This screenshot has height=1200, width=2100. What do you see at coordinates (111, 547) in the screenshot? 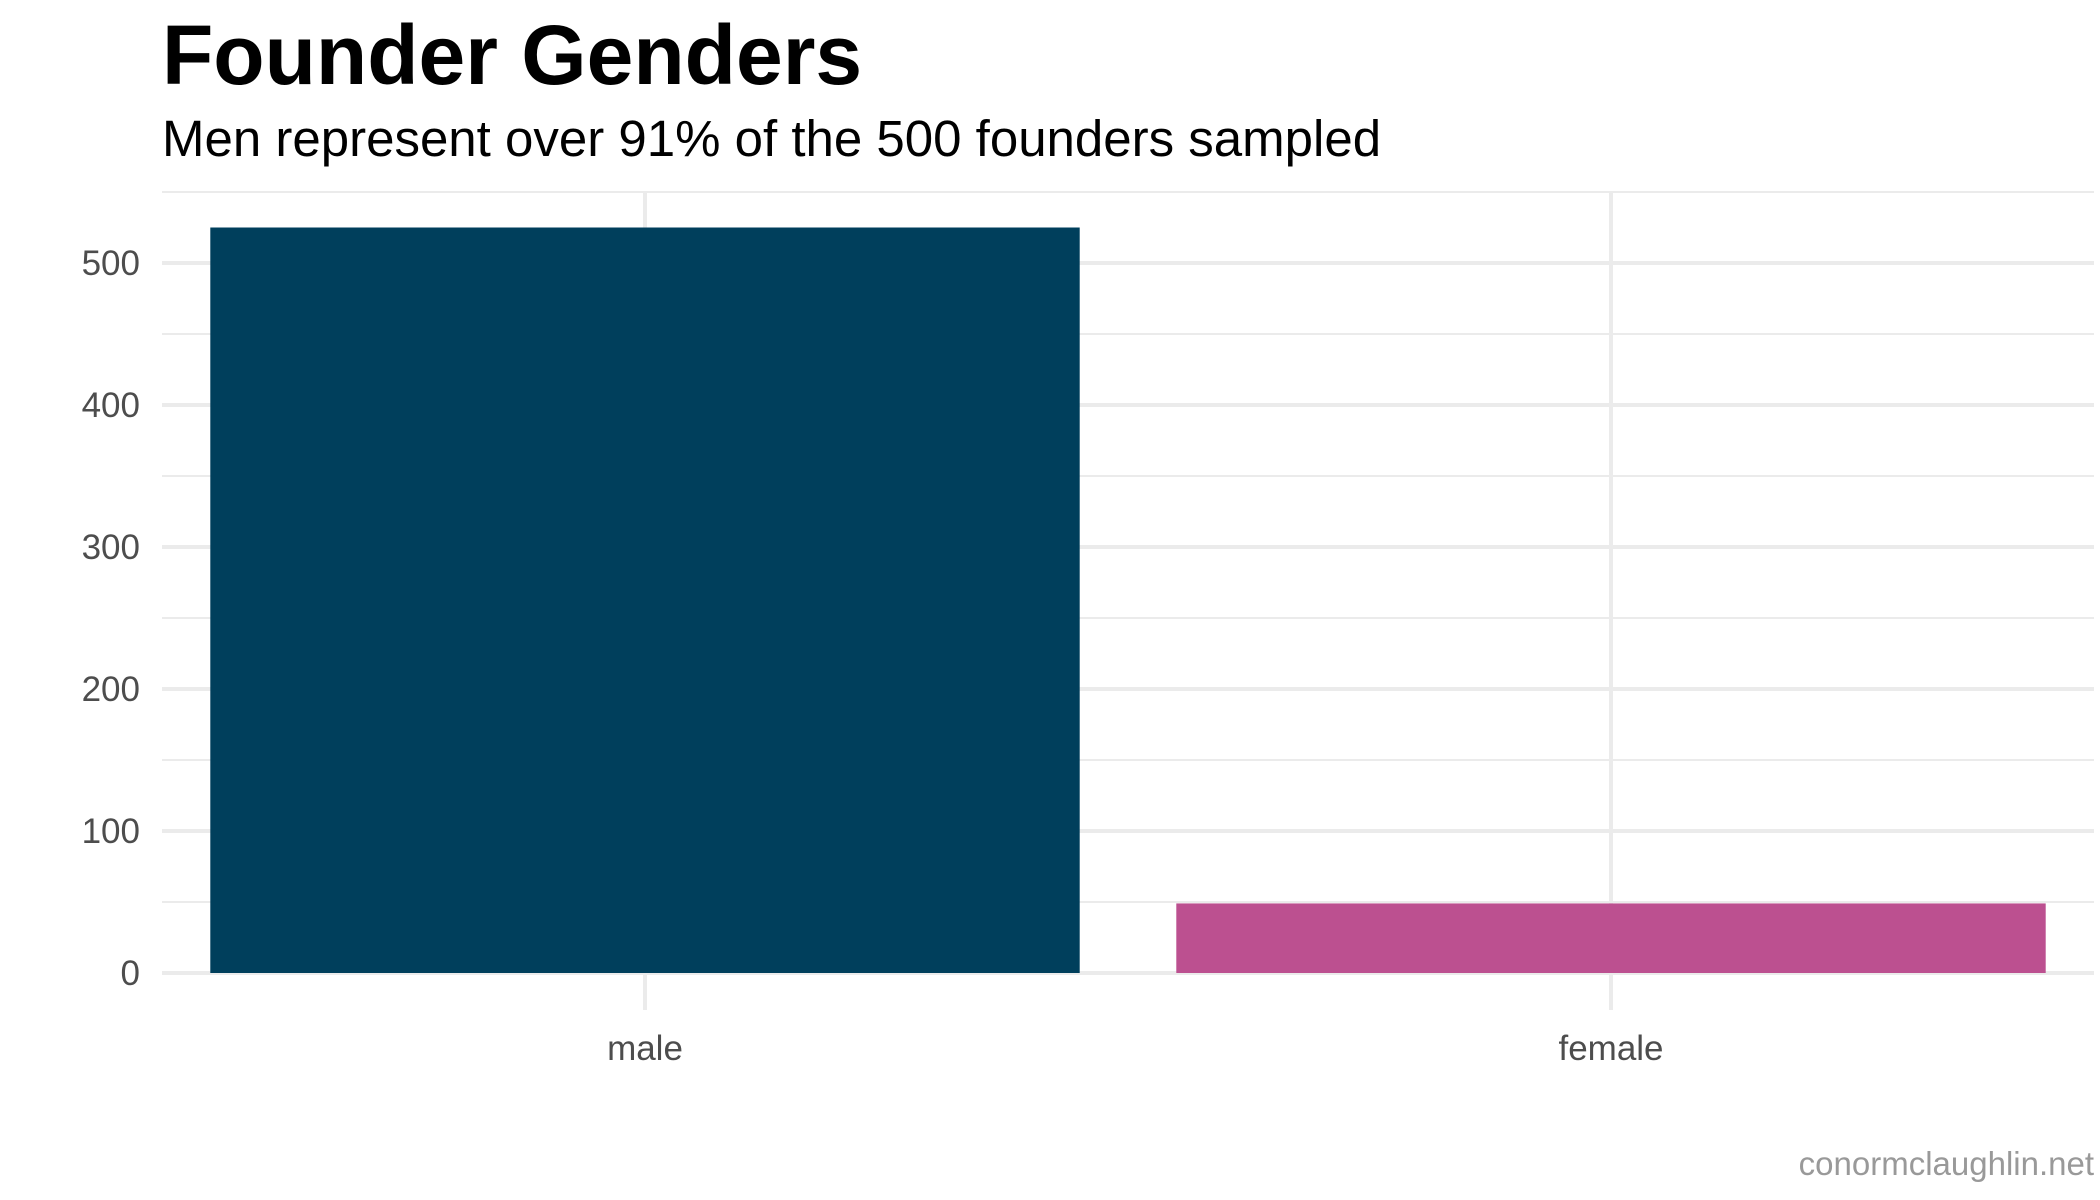
I see `y-tick-label: 300` at bounding box center [111, 547].